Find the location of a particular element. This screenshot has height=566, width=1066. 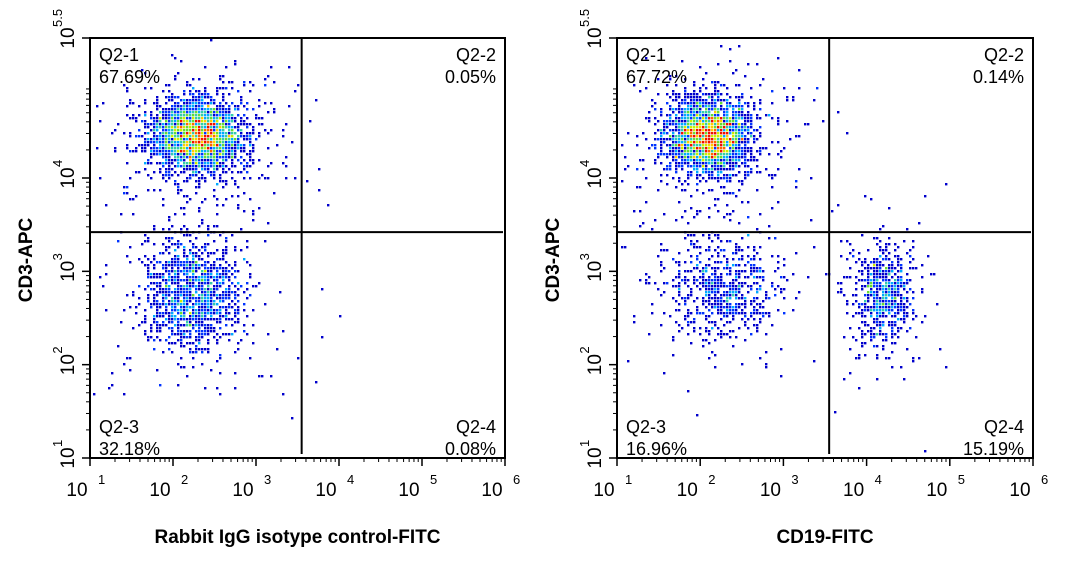

y-tick-label: 10 is located at coordinates (595, 177).